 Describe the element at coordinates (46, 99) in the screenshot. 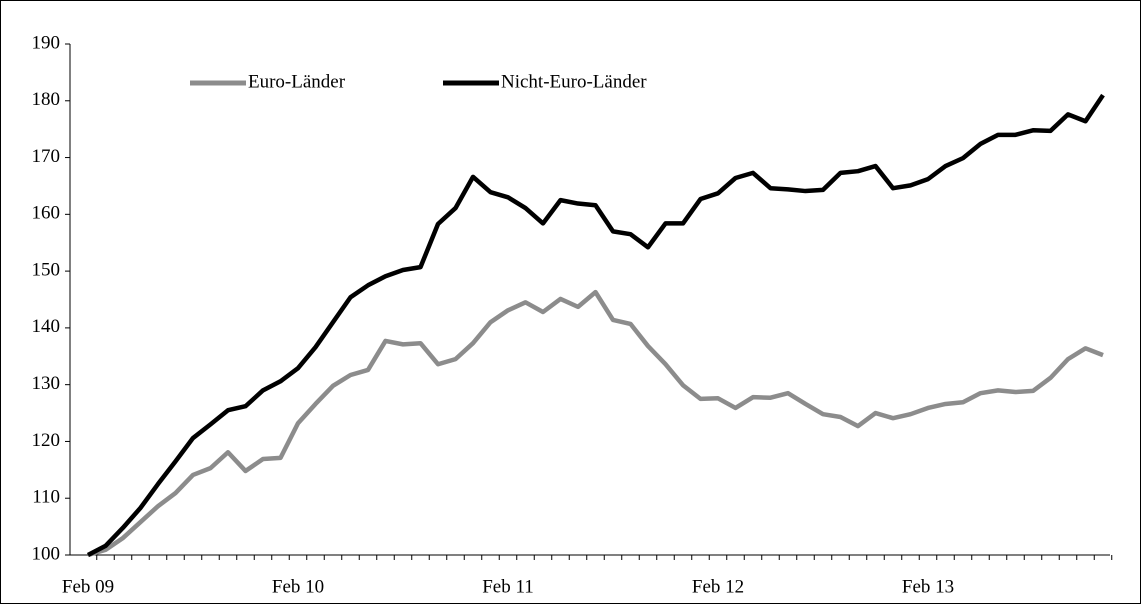

I see `y-tick-label: 180` at that location.